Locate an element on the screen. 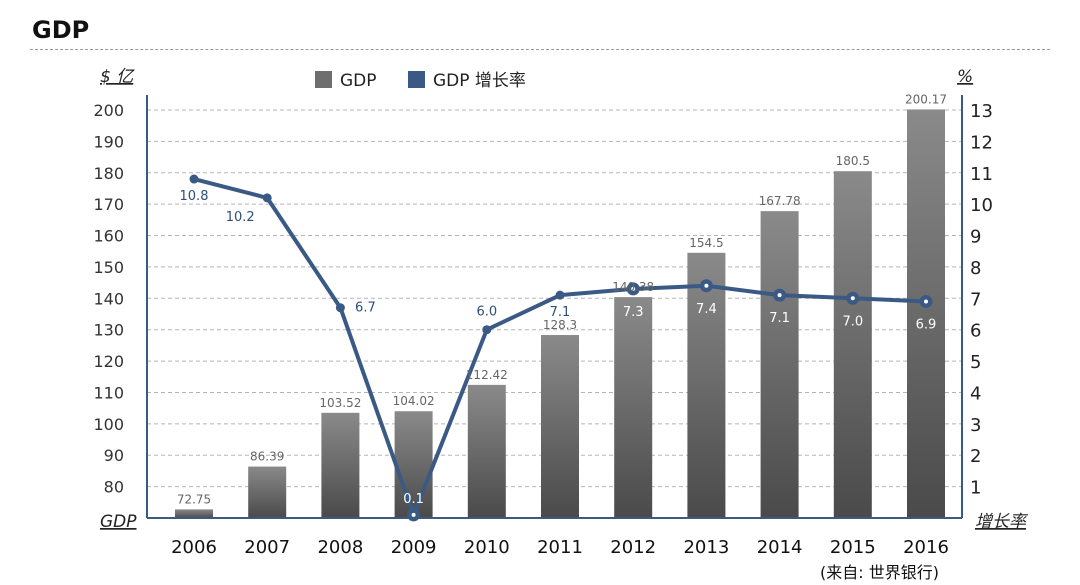 Image resolution: width=1080 pixels, height=585 pixels. title-divider is located at coordinates (540, 49).